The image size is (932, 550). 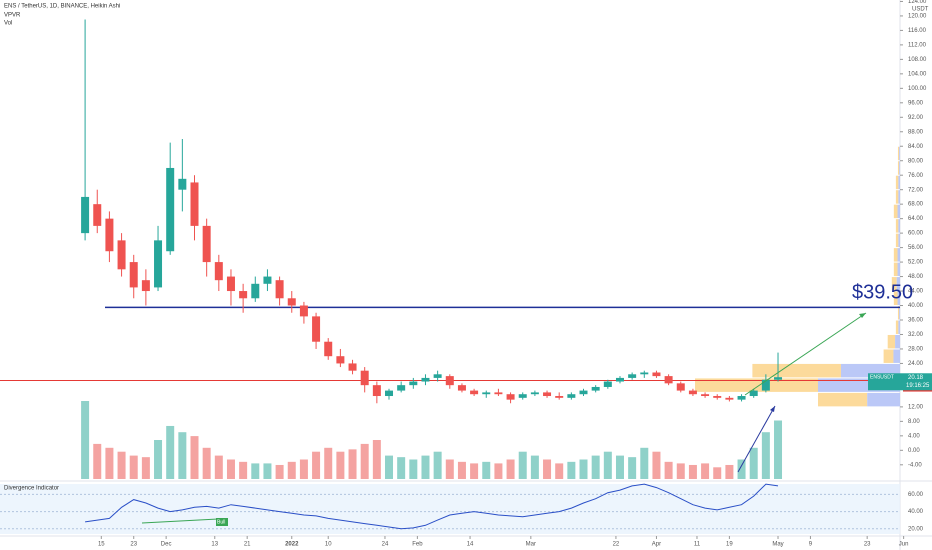 I want to click on y-tick-label: -4.00, so click(x=915, y=465).